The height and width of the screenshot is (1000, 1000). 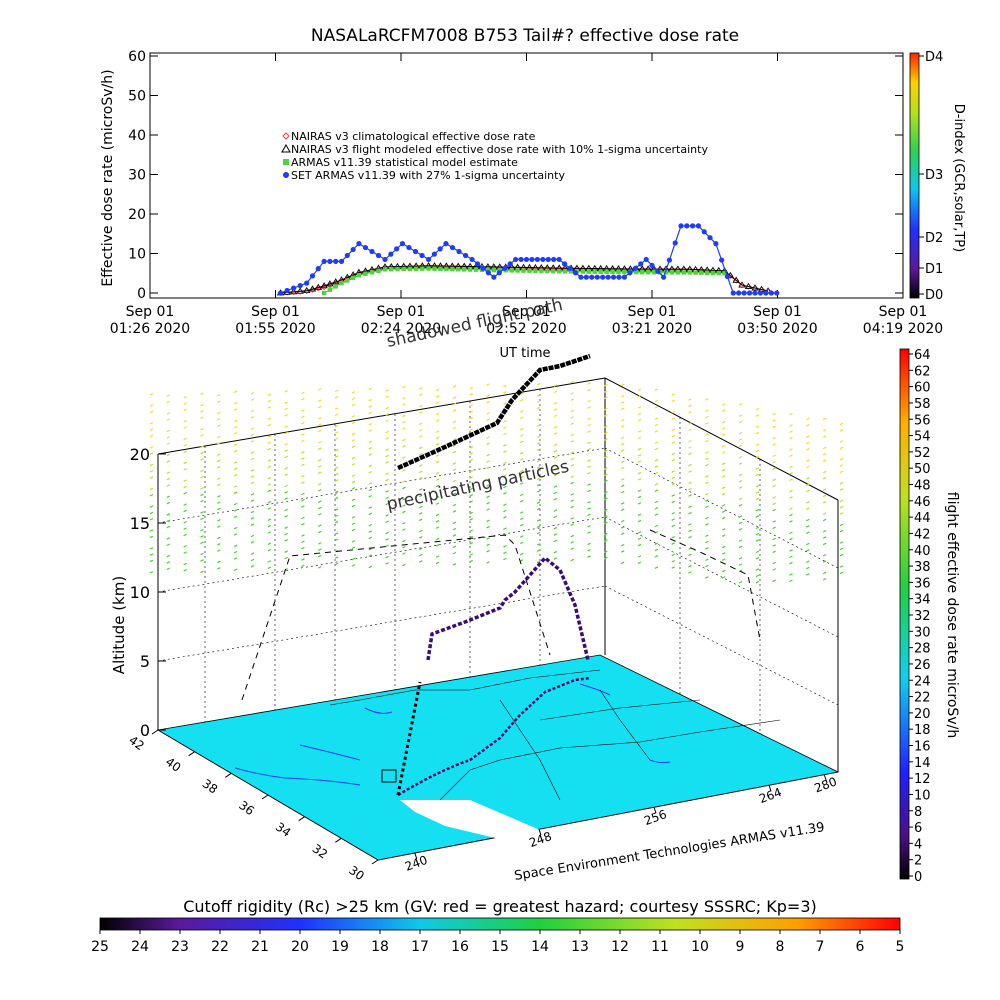 I want to click on top-x-tick-label-time: 03:21 2020, so click(x=652, y=329).